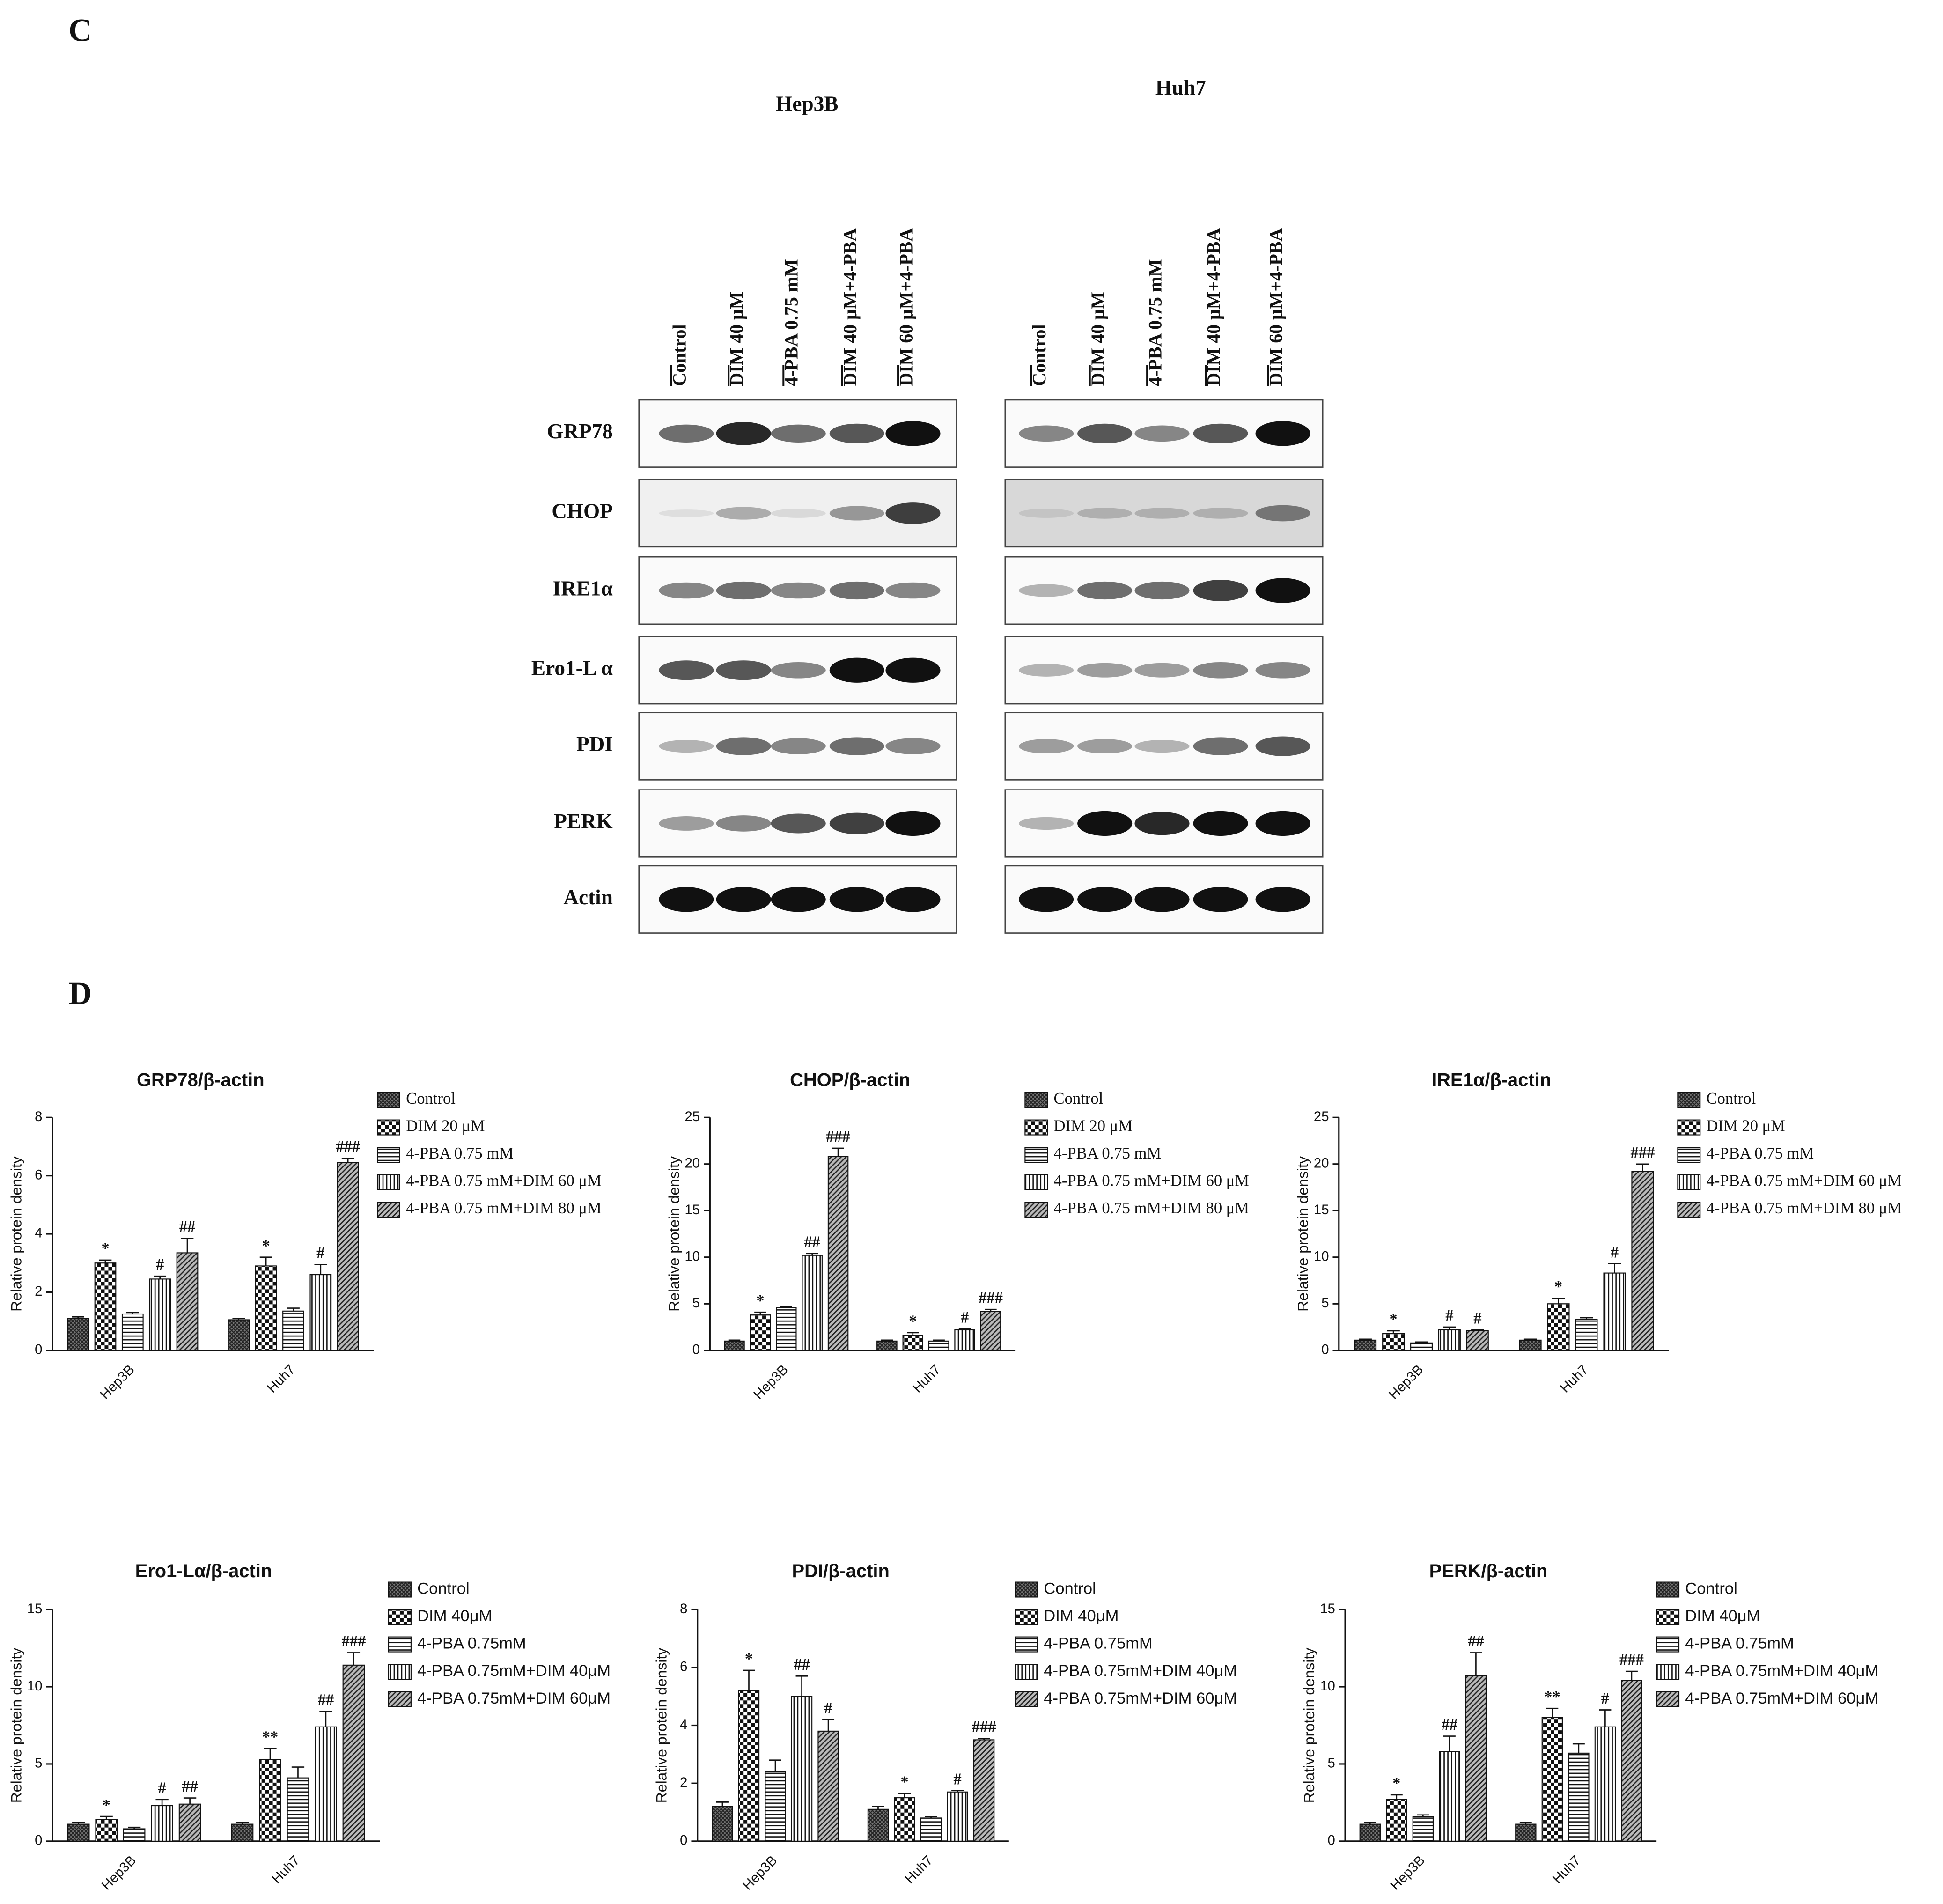 The width and height of the screenshot is (1943, 1904). Describe the element at coordinates (583, 821) in the screenshot. I see `protein-label: PERK` at that location.